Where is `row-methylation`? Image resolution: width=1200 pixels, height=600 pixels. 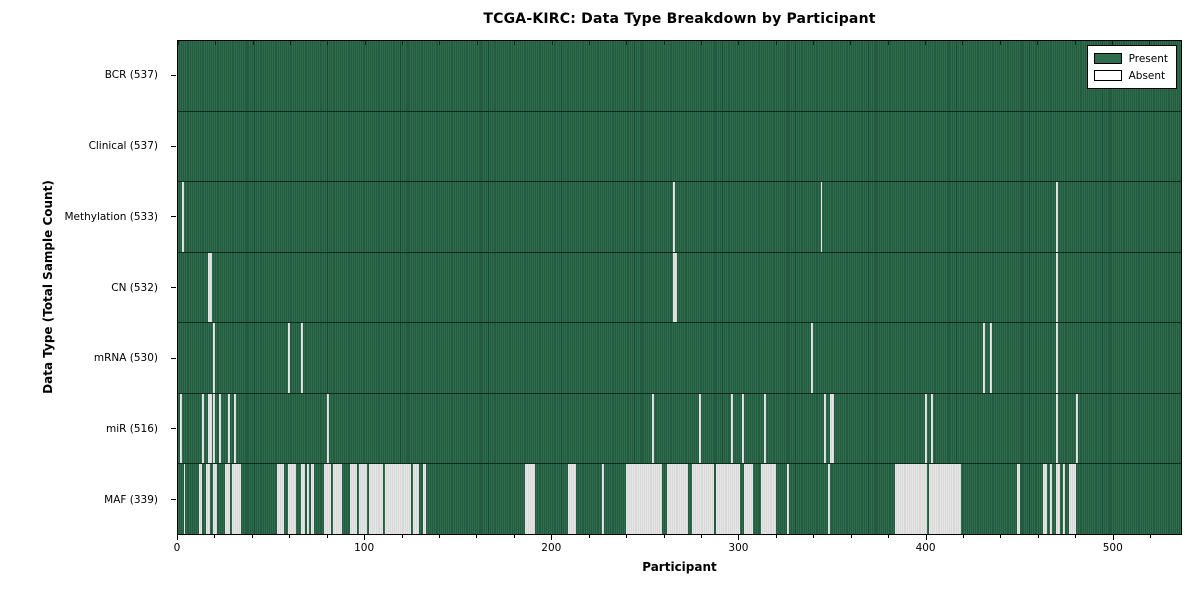 row-methylation is located at coordinates (679, 216).